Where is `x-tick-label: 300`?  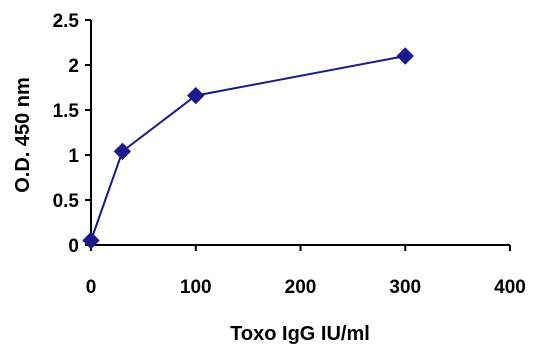 x-tick-label: 300 is located at coordinates (405, 287).